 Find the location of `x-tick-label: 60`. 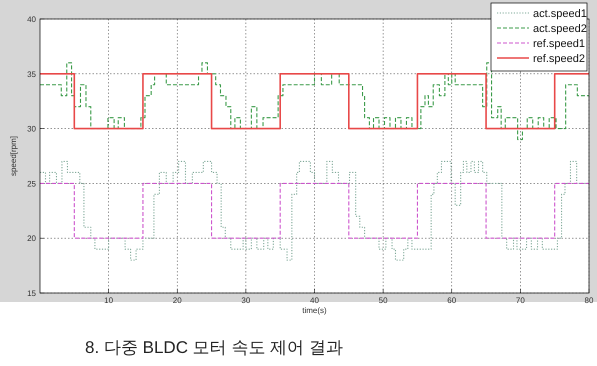

x-tick-label: 60 is located at coordinates (452, 300).